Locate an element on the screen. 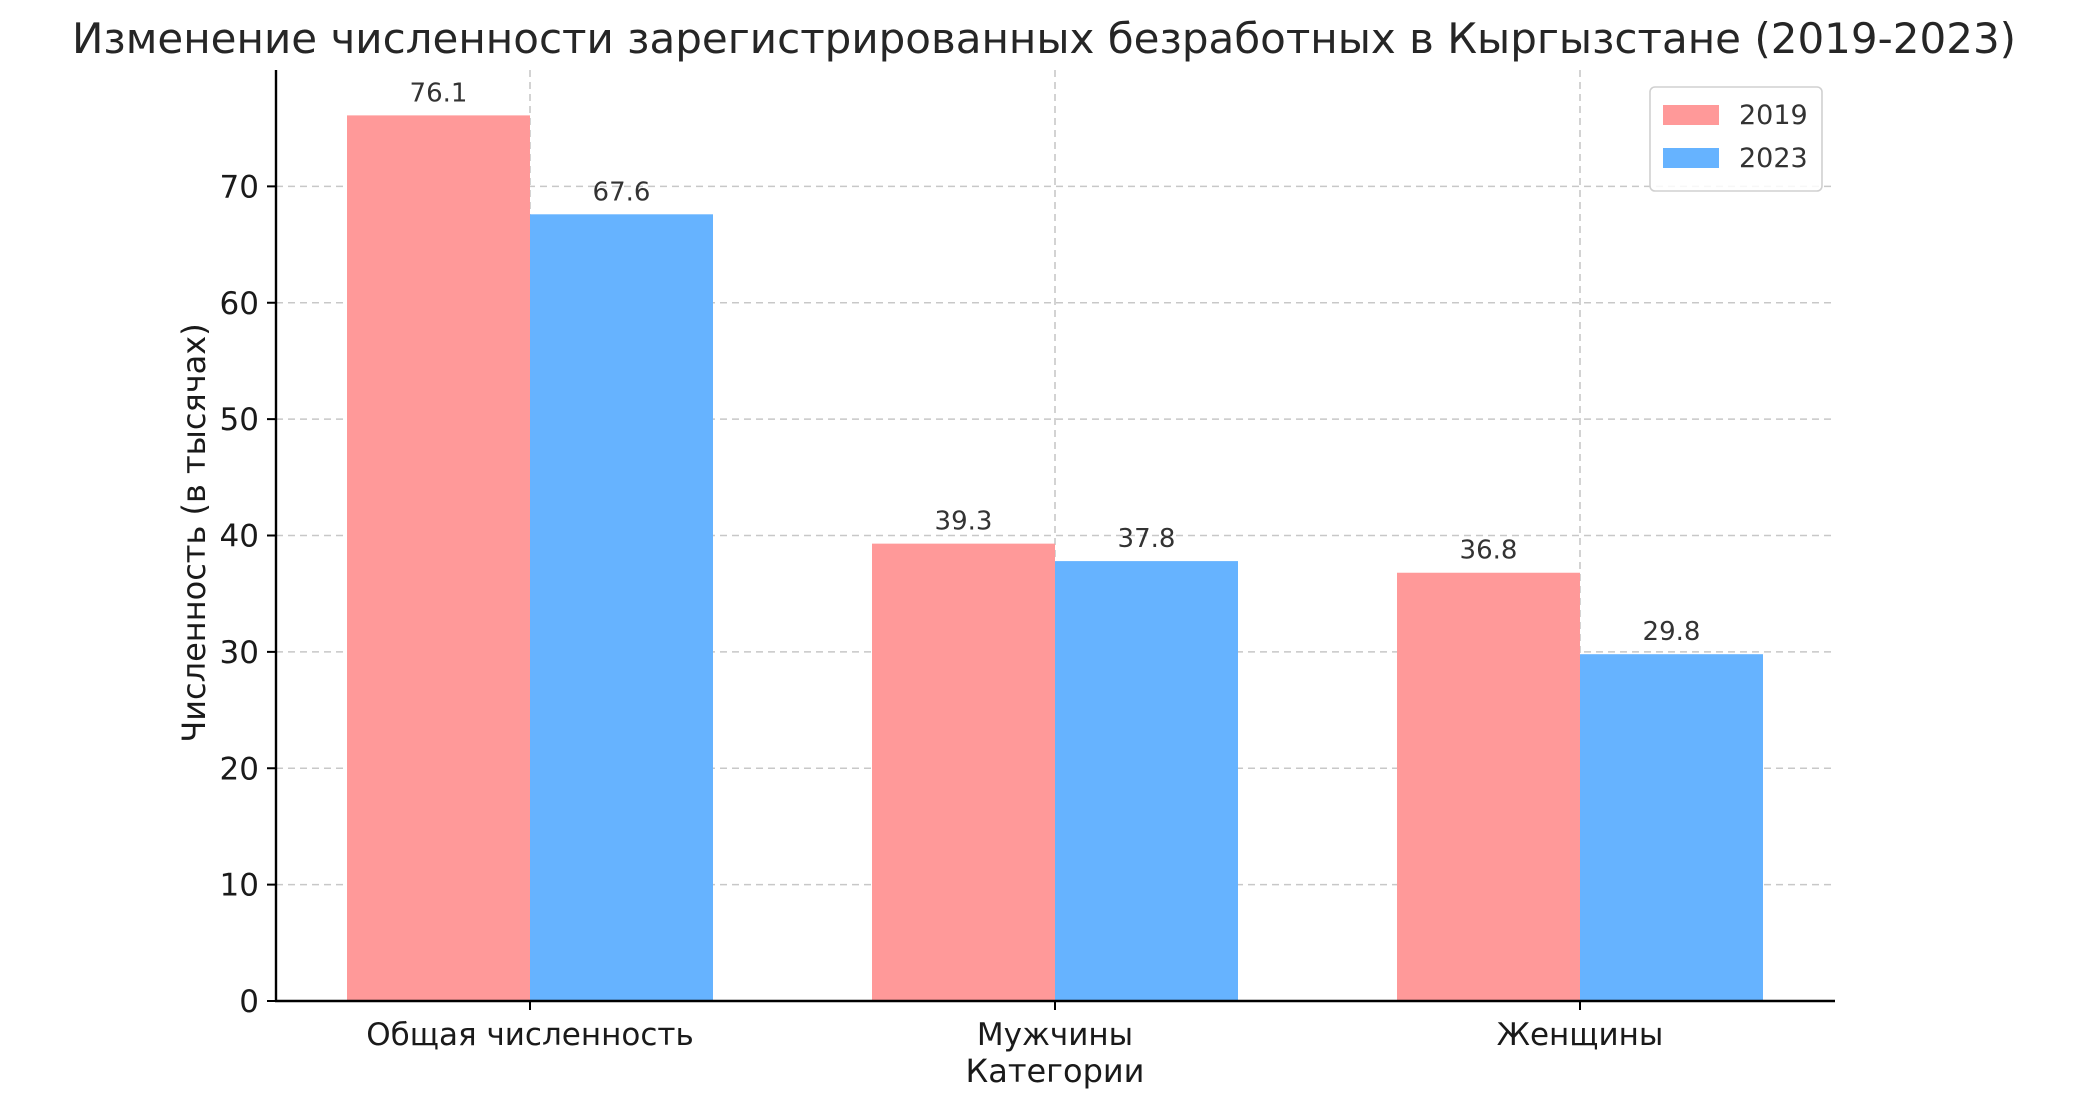 The height and width of the screenshot is (1102, 2097). y-tick-label: 60 is located at coordinates (239, 304).